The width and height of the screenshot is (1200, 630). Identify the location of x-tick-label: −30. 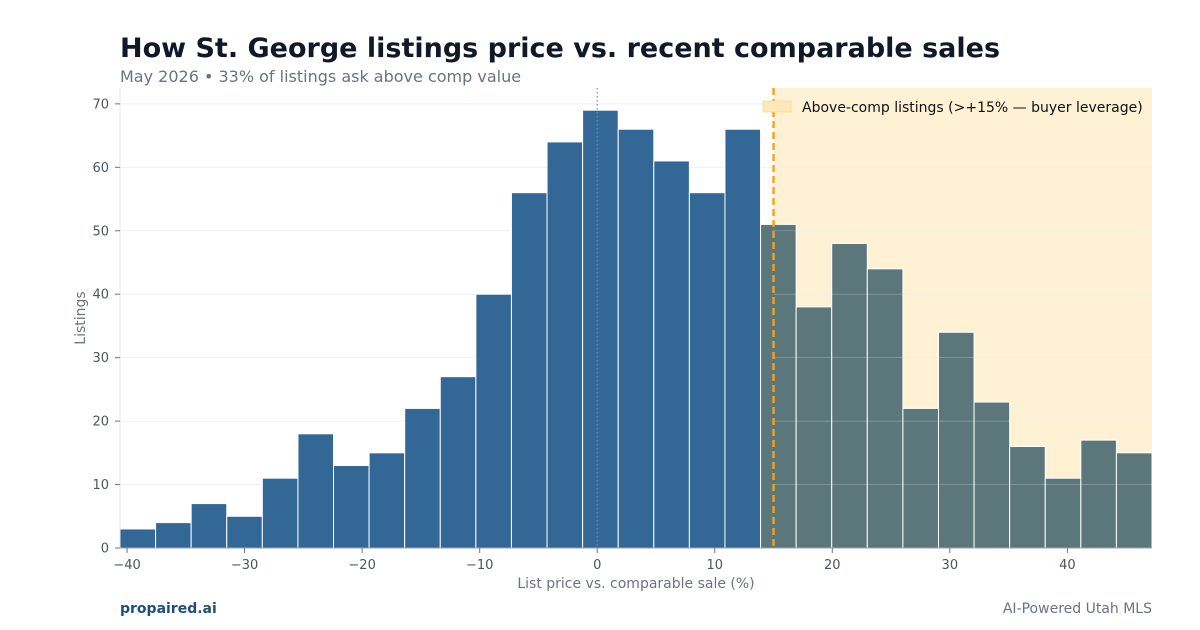
(244, 565).